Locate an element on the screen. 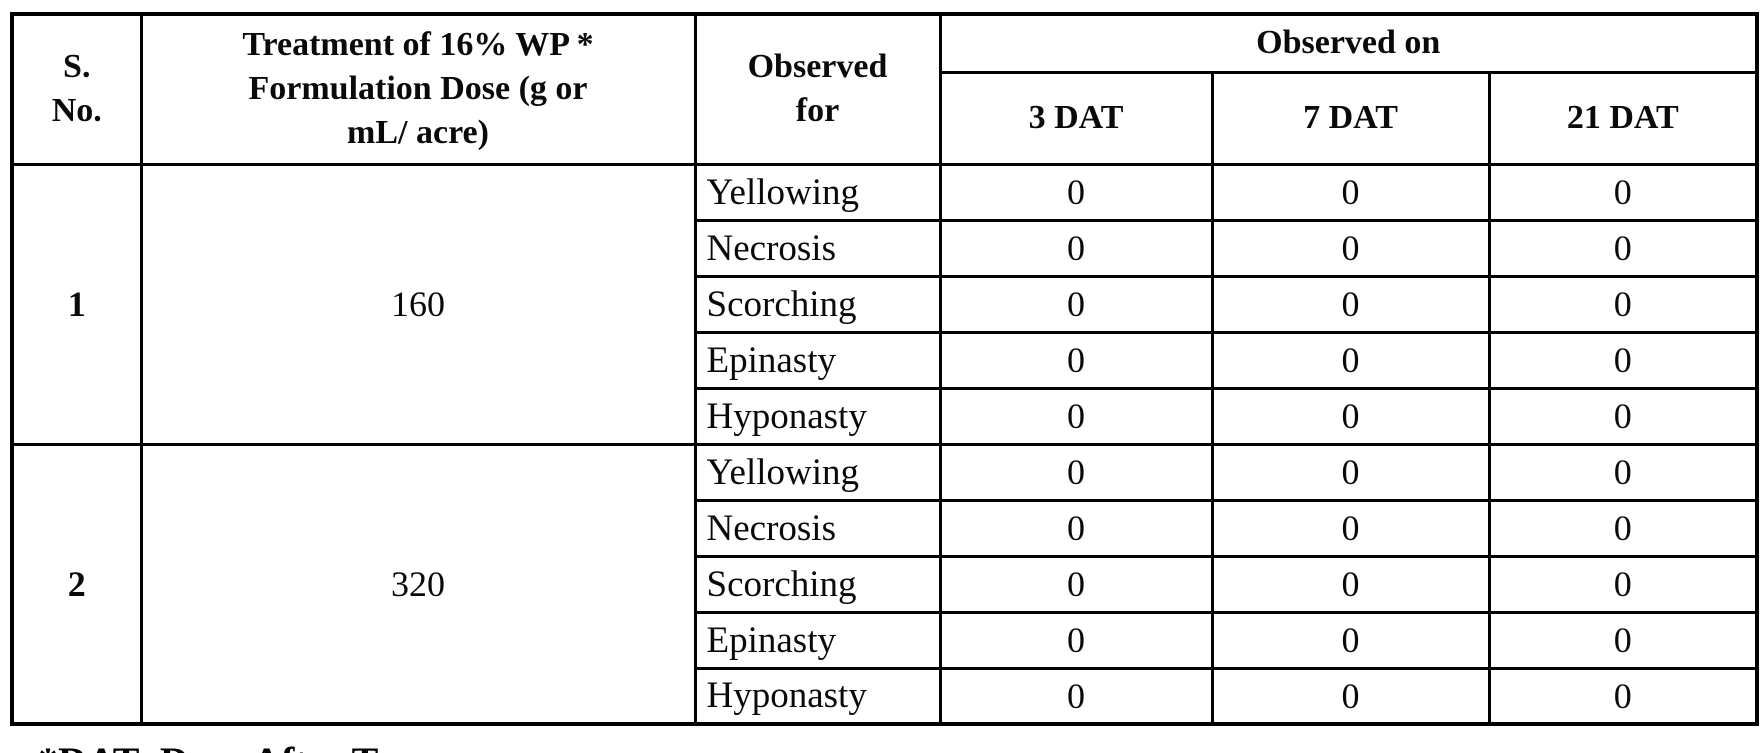  footnote-text: *DAT: Days After T is located at coordinates (208, 747).